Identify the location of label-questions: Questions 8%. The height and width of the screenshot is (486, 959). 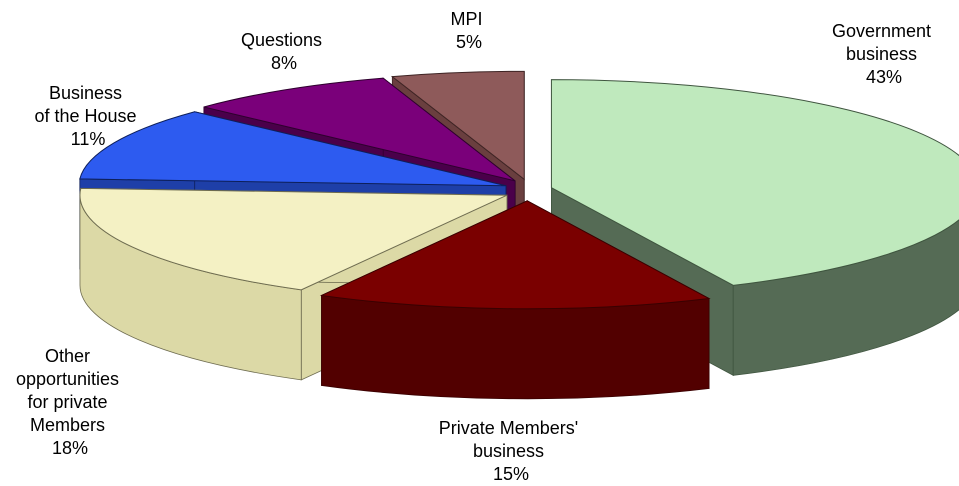
(284, 51).